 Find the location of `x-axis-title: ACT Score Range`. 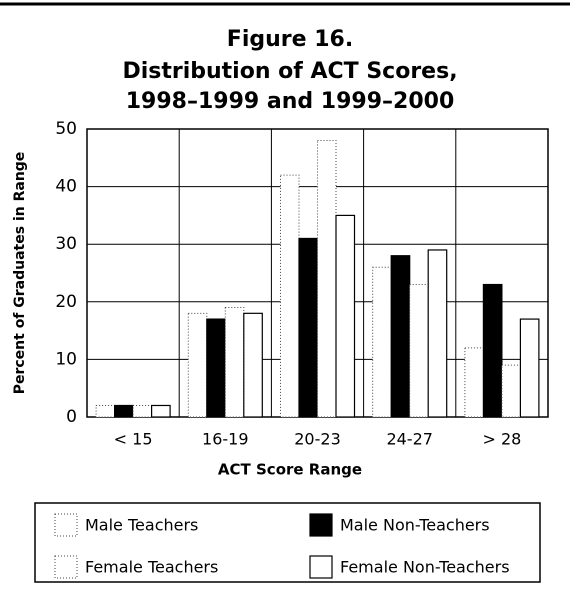

x-axis-title: ACT Score Range is located at coordinates (290, 470).